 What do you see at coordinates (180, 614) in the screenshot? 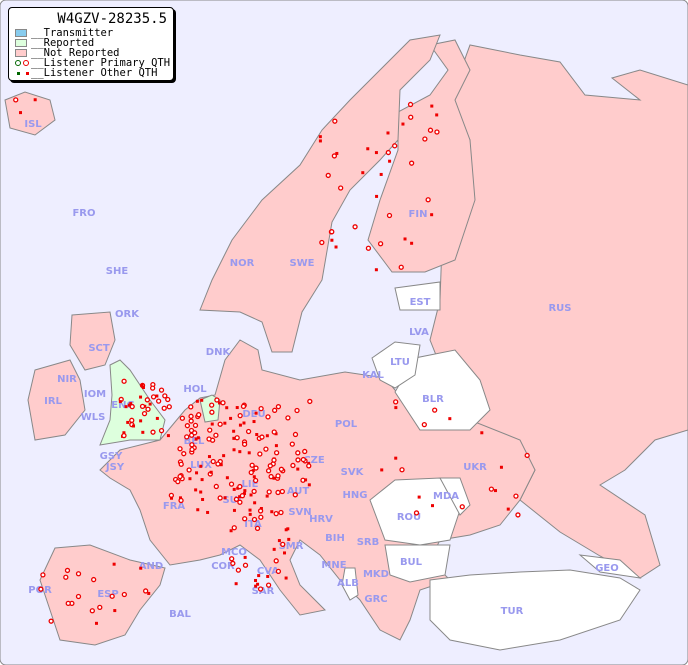
I see `country-label-bal: BAL` at bounding box center [180, 614].